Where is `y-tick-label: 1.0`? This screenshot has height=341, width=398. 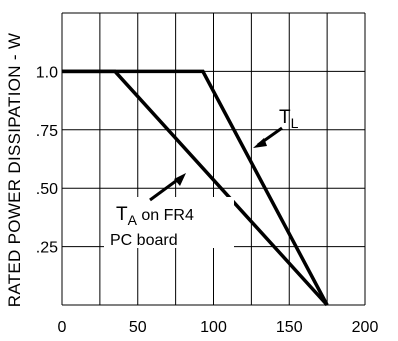 y-tick-label: 1.0 is located at coordinates (47, 72).